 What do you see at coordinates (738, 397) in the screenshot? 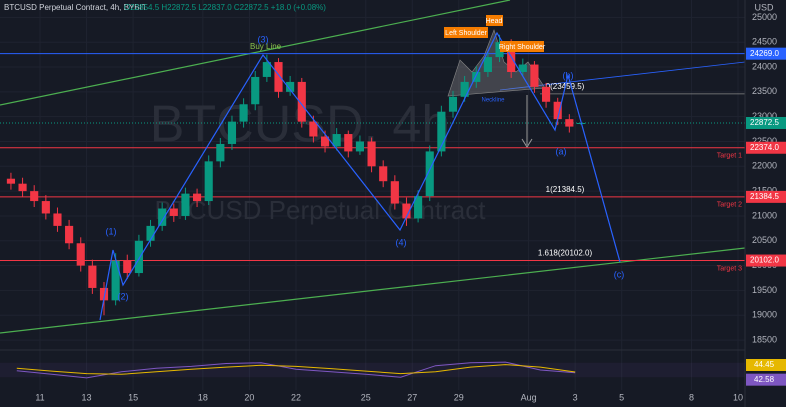
I see `x-tick-label: 10` at bounding box center [738, 397].